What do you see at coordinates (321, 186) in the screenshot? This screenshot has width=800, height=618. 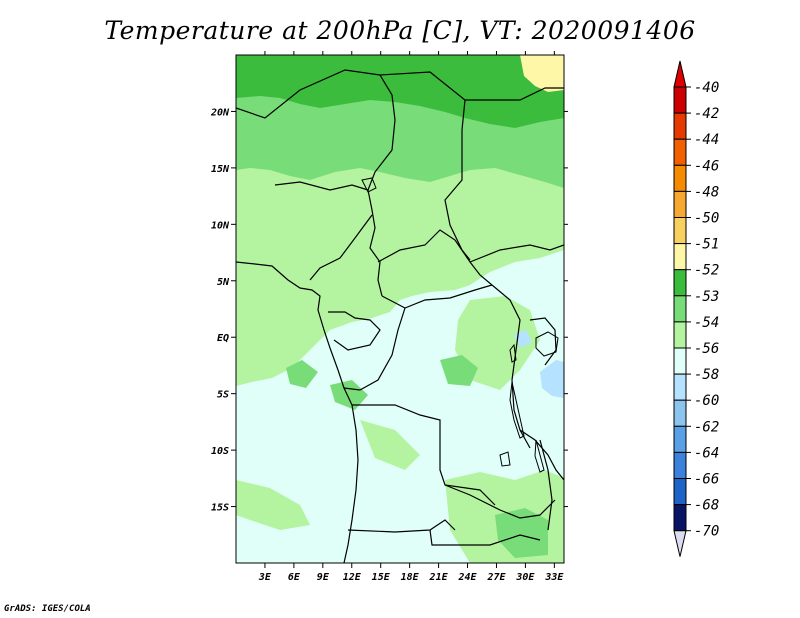 I see `border-niger-nigeria` at bounding box center [321, 186].